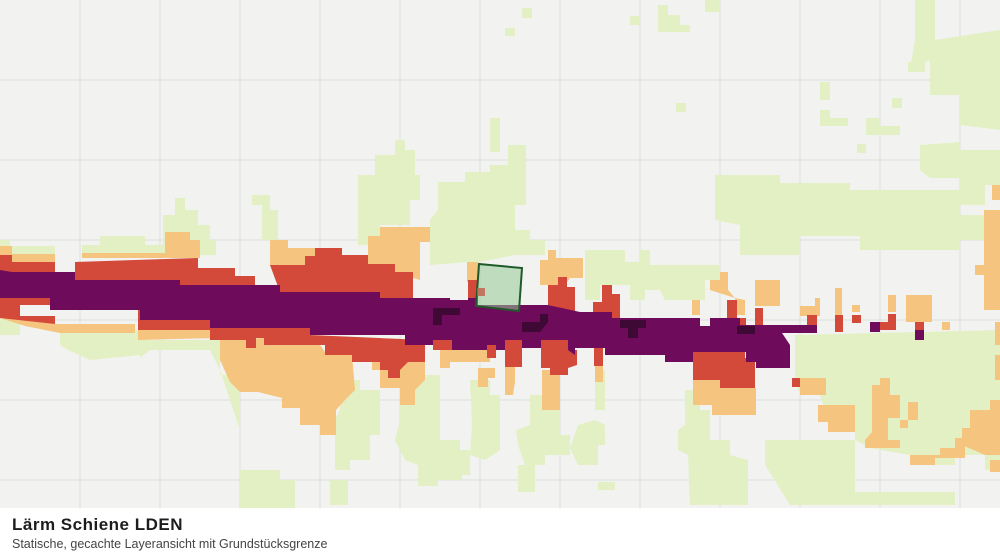 Image resolution: width=1000 pixels, height=560 pixels. What do you see at coordinates (594, 323) in the screenshot?
I see `noise-zone-extreme` at bounding box center [594, 323].